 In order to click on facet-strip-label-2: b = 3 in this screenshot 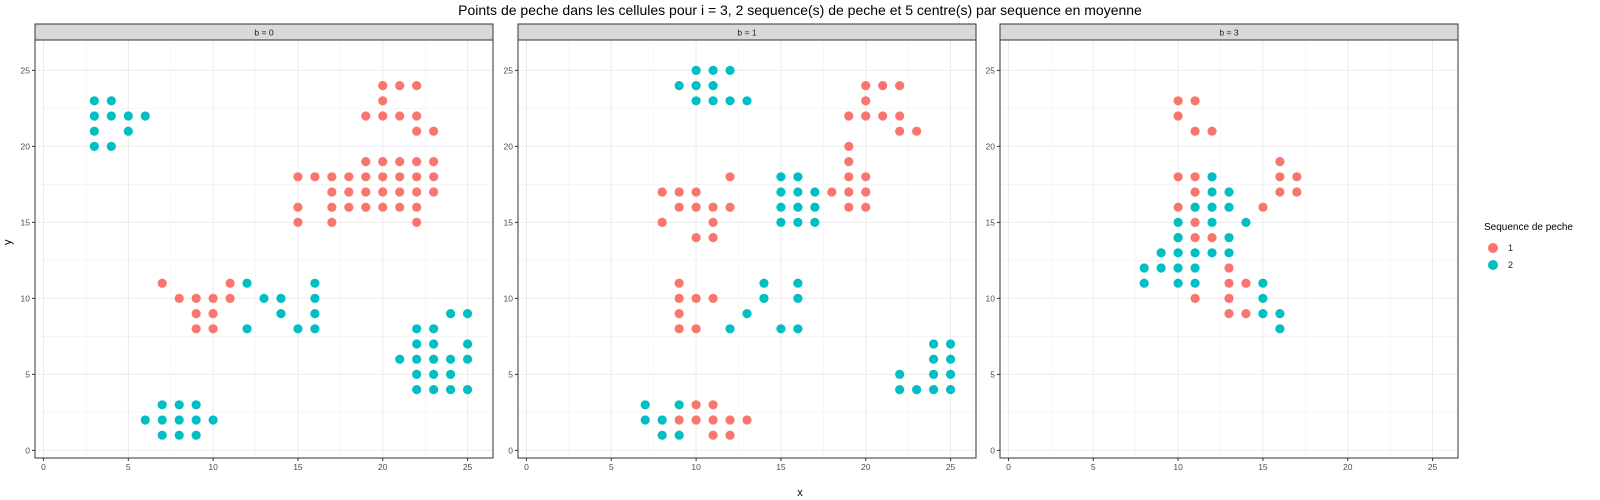, I will do `click(1228, 33)`.